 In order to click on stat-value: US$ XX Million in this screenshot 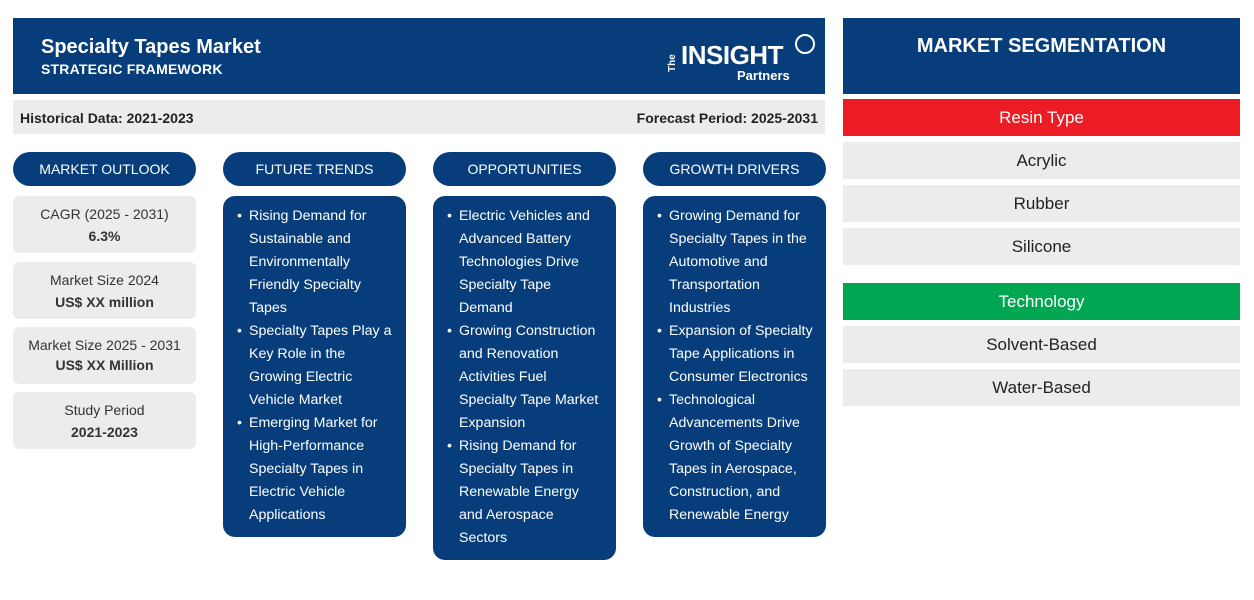, I will do `click(104, 365)`.